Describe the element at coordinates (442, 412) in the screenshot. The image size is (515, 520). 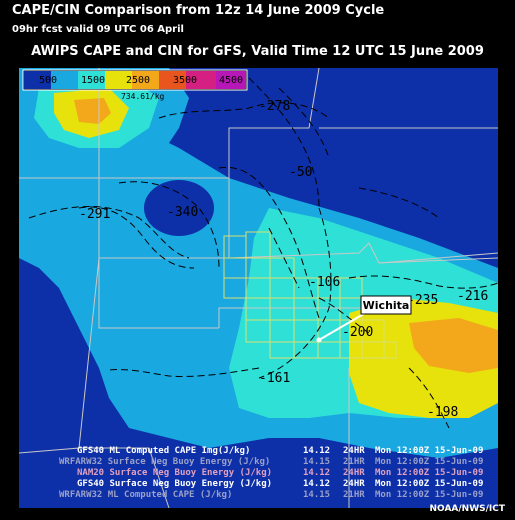
I see `contour-label: -198` at that location.